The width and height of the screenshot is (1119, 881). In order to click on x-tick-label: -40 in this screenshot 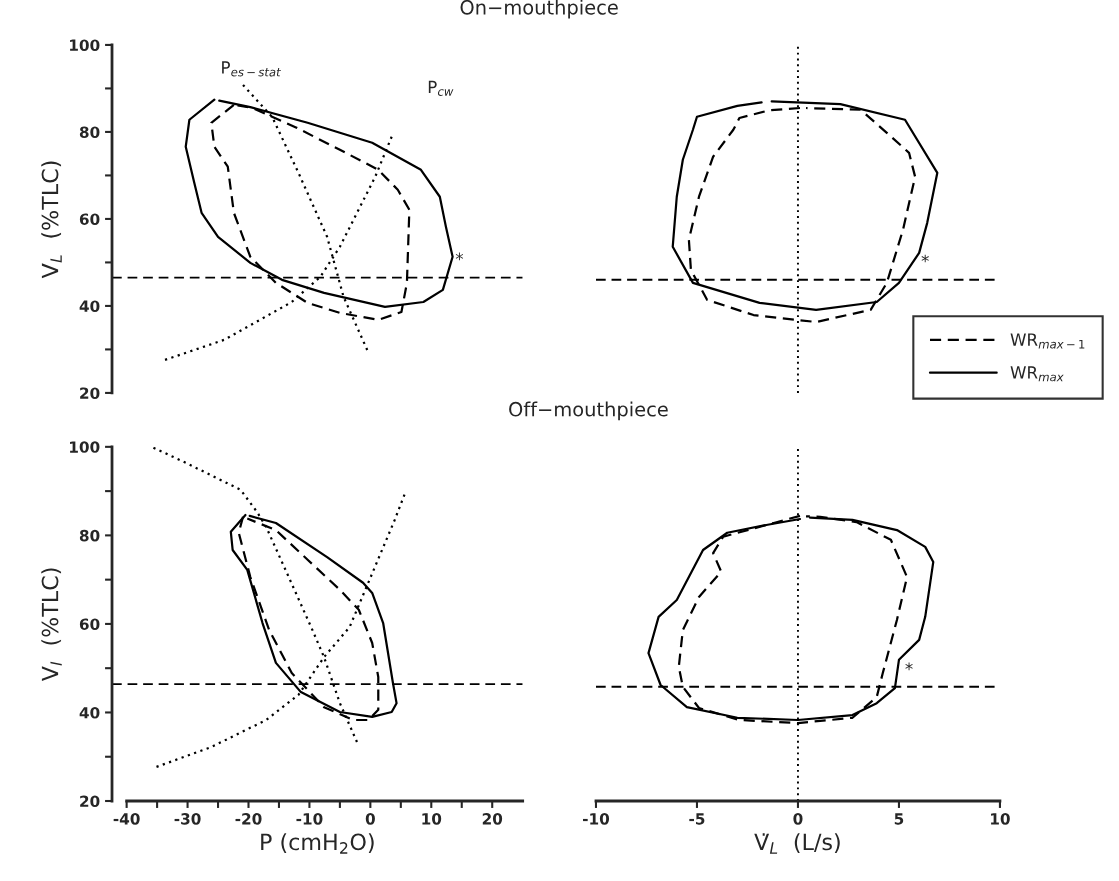, I will do `click(126, 819)`.